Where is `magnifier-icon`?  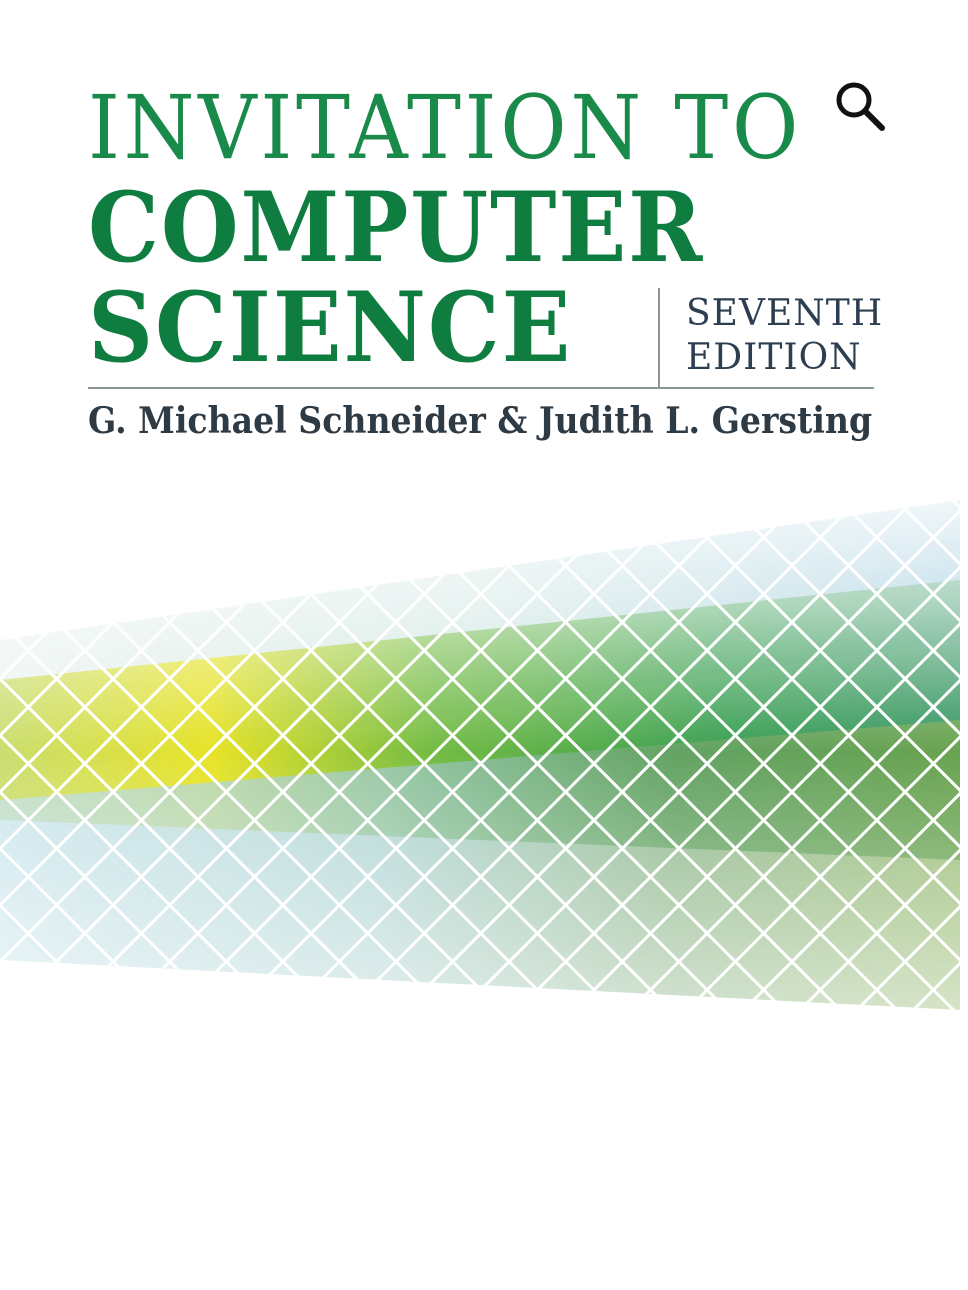
magnifier-icon is located at coordinates (860, 106).